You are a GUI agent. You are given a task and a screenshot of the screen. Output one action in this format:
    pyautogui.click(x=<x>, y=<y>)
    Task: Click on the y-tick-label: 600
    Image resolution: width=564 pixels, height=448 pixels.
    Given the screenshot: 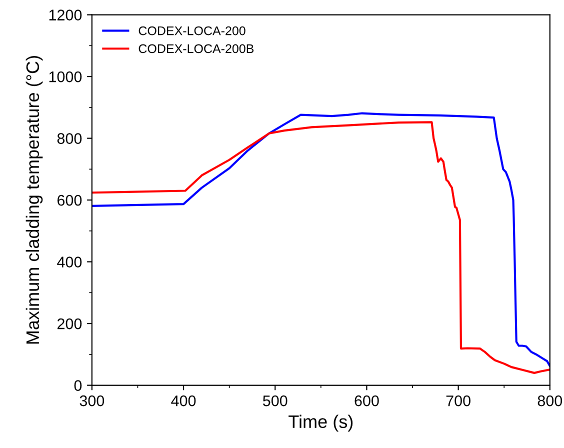 What is the action you would take?
    pyautogui.click(x=70, y=200)
    